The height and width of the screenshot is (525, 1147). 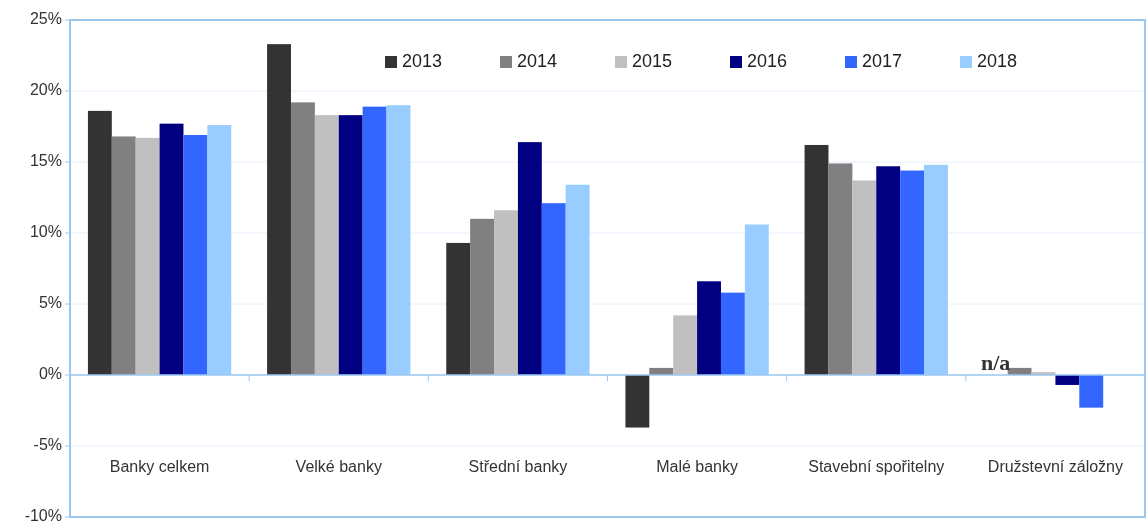 I want to click on y-tick-label: 5%, so click(x=50, y=303).